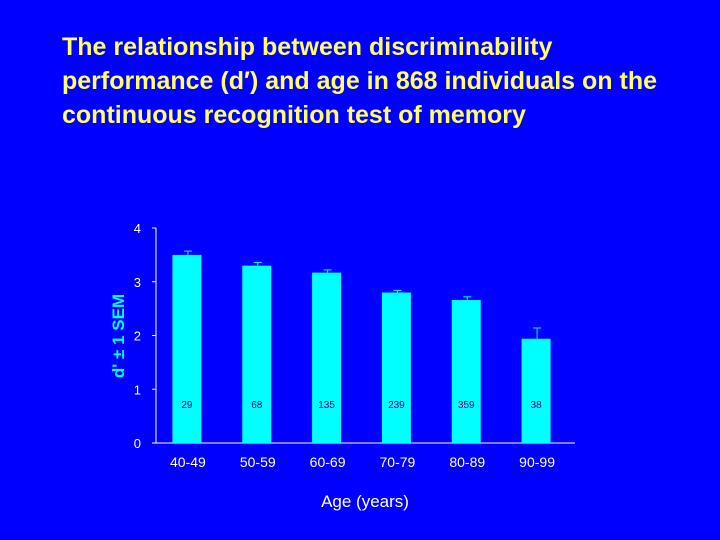 This screenshot has height=540, width=720. I want to click on count-label: 68, so click(257, 405).